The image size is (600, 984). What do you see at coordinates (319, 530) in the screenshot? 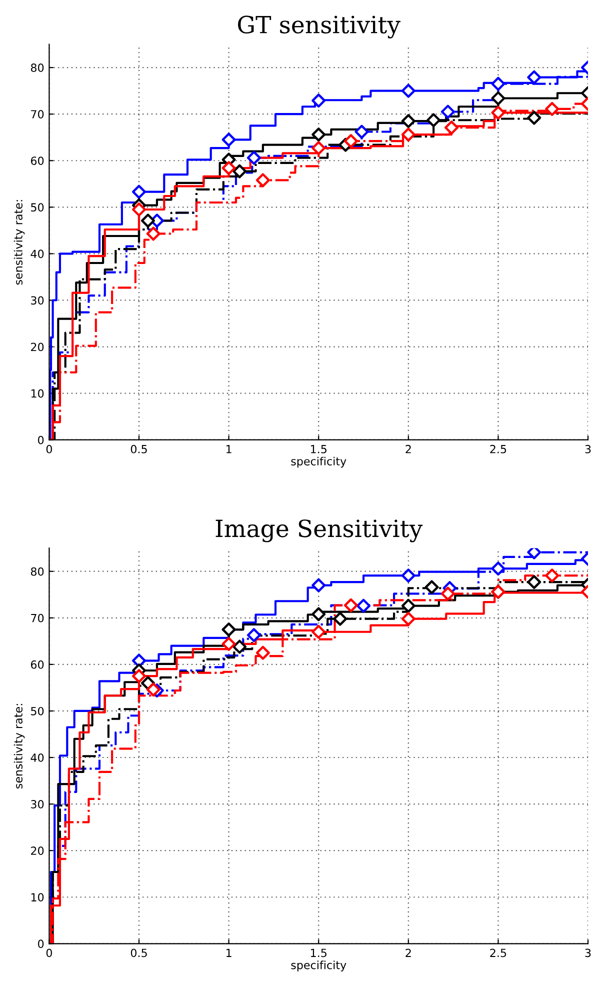
I see `chart-title: Image Sensitivity` at bounding box center [319, 530].